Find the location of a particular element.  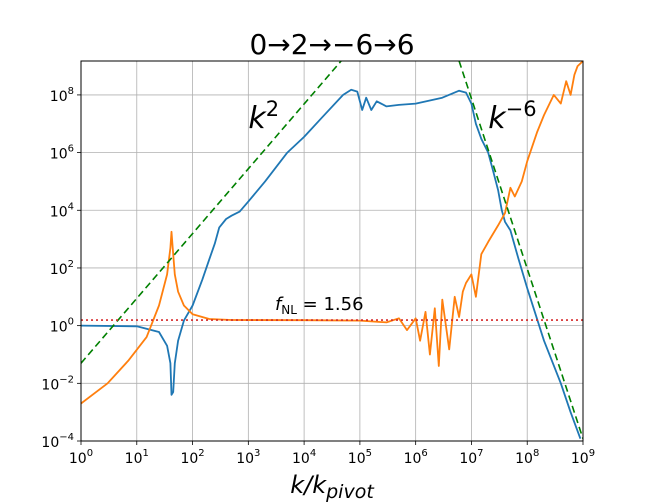

x-tick-exp: 0 is located at coordinates (90, 453).